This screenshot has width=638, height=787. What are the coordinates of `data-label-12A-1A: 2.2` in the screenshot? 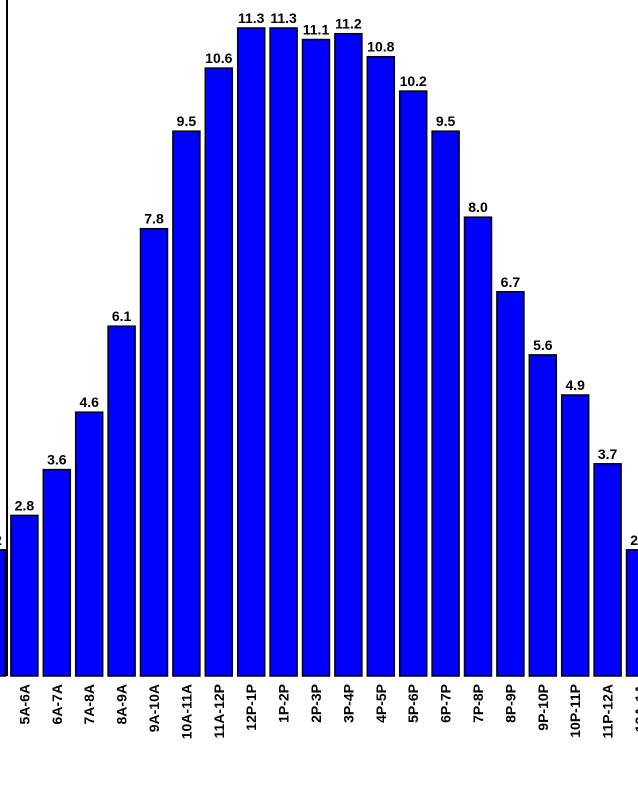 It's located at (634, 540).